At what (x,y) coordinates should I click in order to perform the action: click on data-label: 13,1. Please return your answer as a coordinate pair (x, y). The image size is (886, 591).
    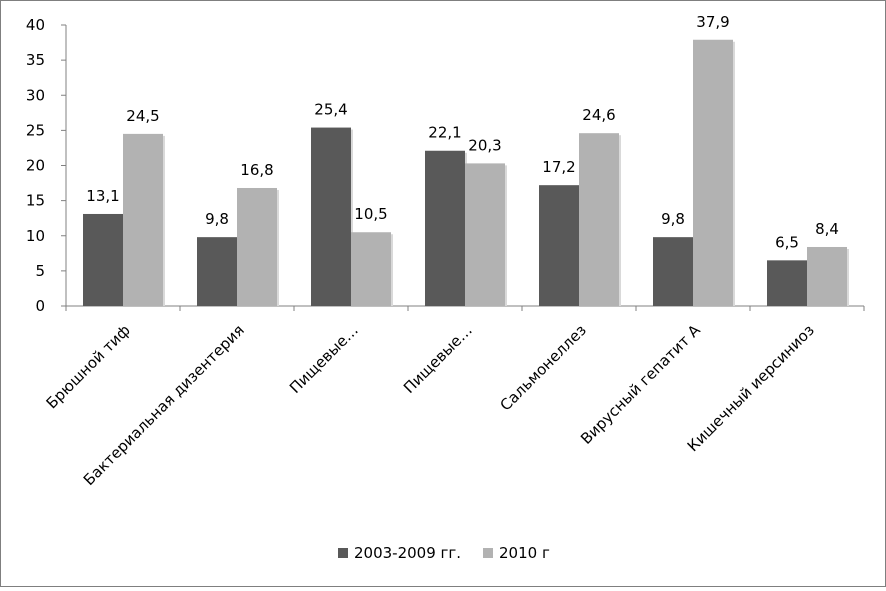
    Looking at the image, I should click on (102, 196).